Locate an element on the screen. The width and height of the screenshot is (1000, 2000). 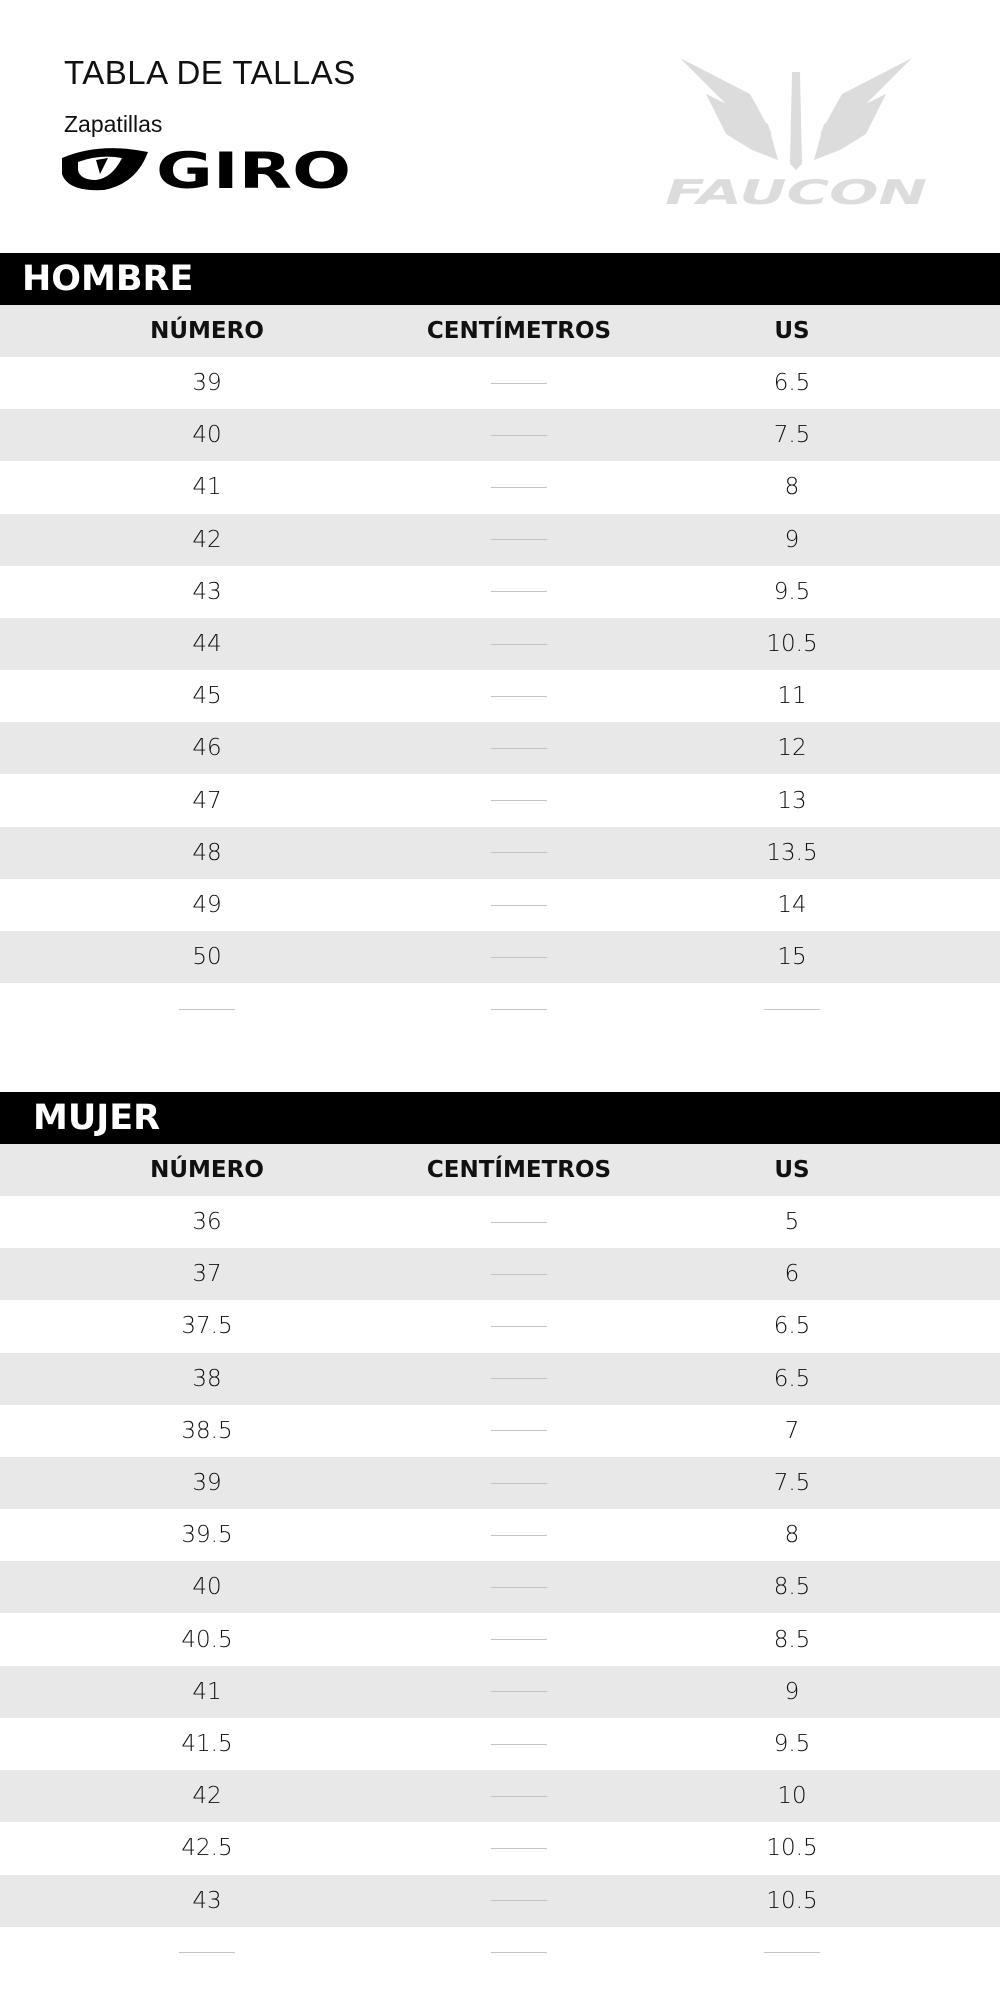
giro-logo: GIRO is located at coordinates (206, 168).